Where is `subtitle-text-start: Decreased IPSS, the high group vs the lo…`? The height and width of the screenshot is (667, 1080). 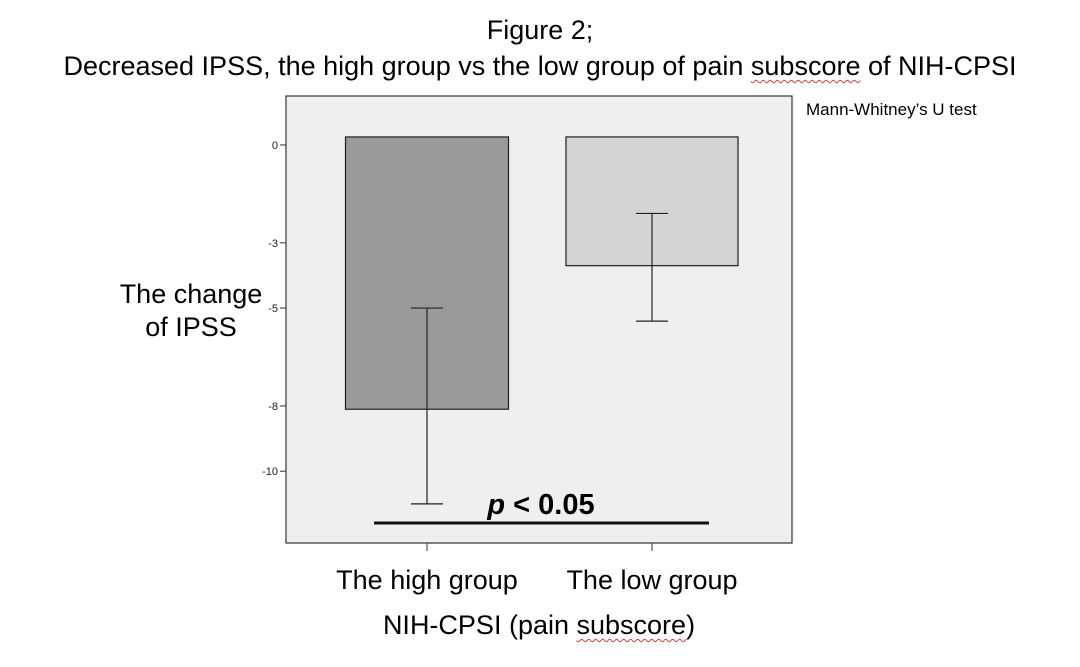
subtitle-text-start: Decreased IPSS, the high group vs the lo… is located at coordinates (407, 66).